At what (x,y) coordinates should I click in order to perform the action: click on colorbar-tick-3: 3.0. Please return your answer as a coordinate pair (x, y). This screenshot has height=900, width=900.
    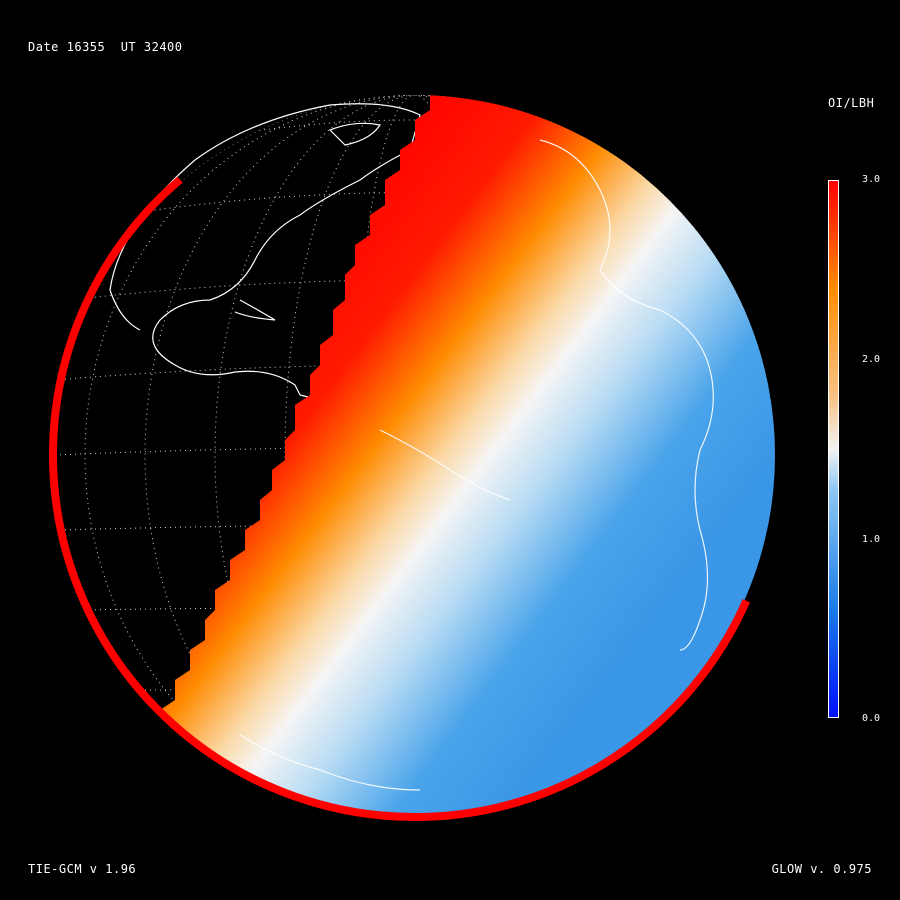
    Looking at the image, I should click on (871, 179).